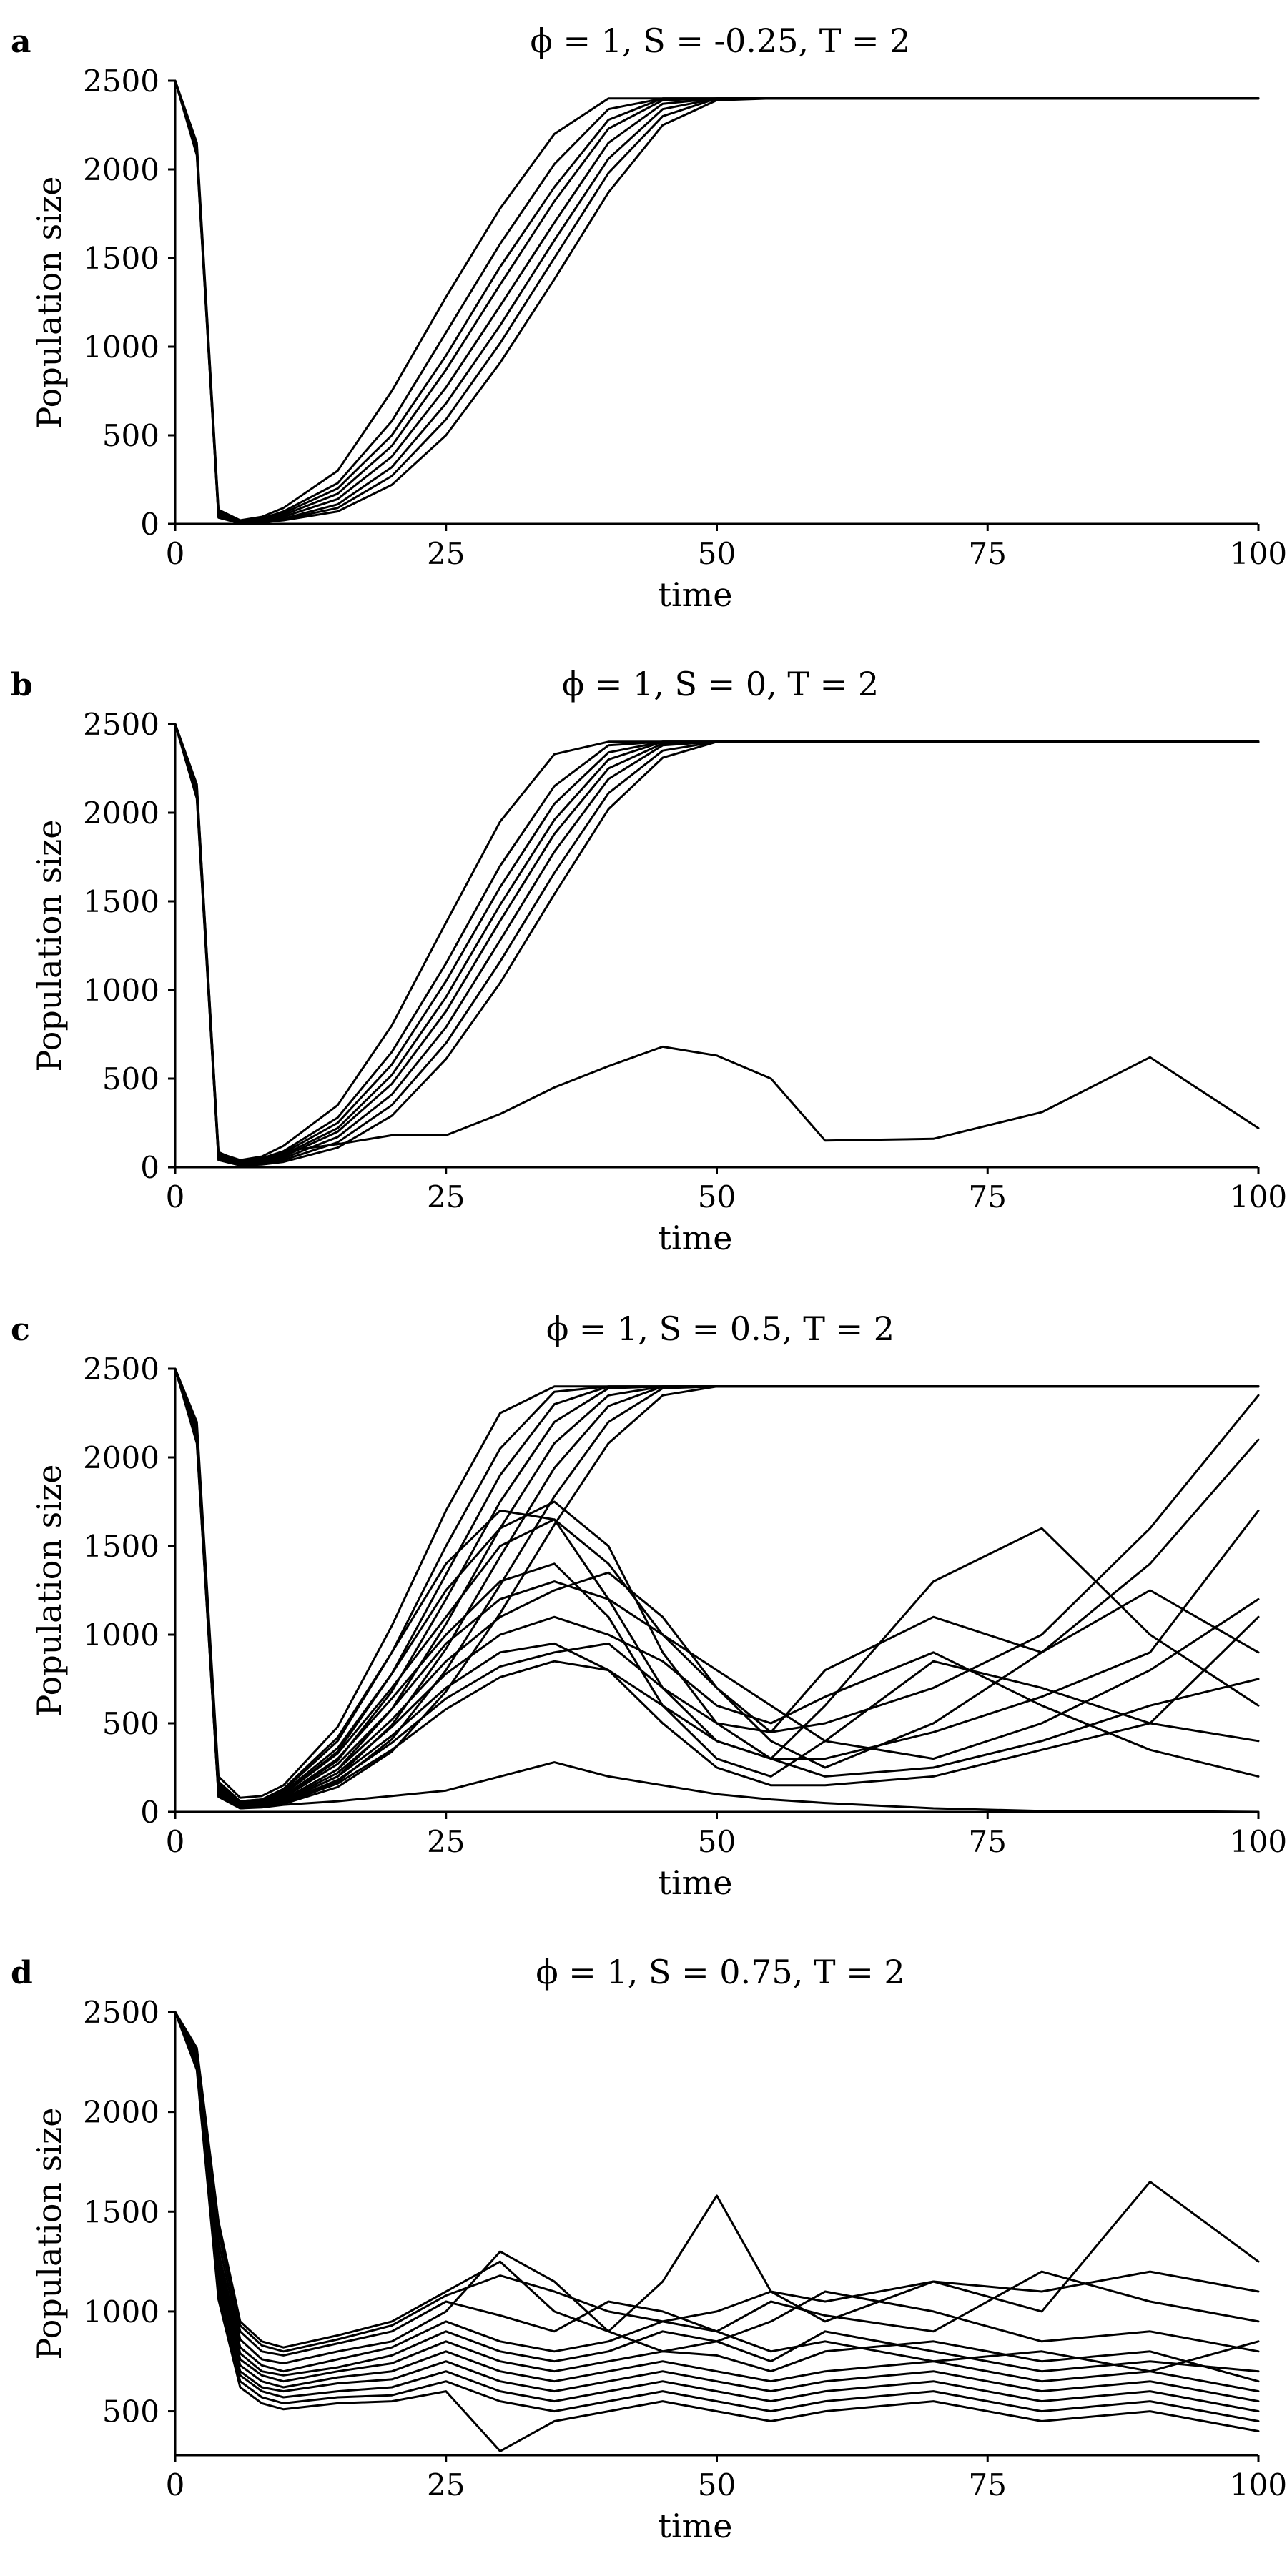 The height and width of the screenshot is (2576, 1287). I want to click on chart-c-x-tick-label: 100, so click(1258, 1842).